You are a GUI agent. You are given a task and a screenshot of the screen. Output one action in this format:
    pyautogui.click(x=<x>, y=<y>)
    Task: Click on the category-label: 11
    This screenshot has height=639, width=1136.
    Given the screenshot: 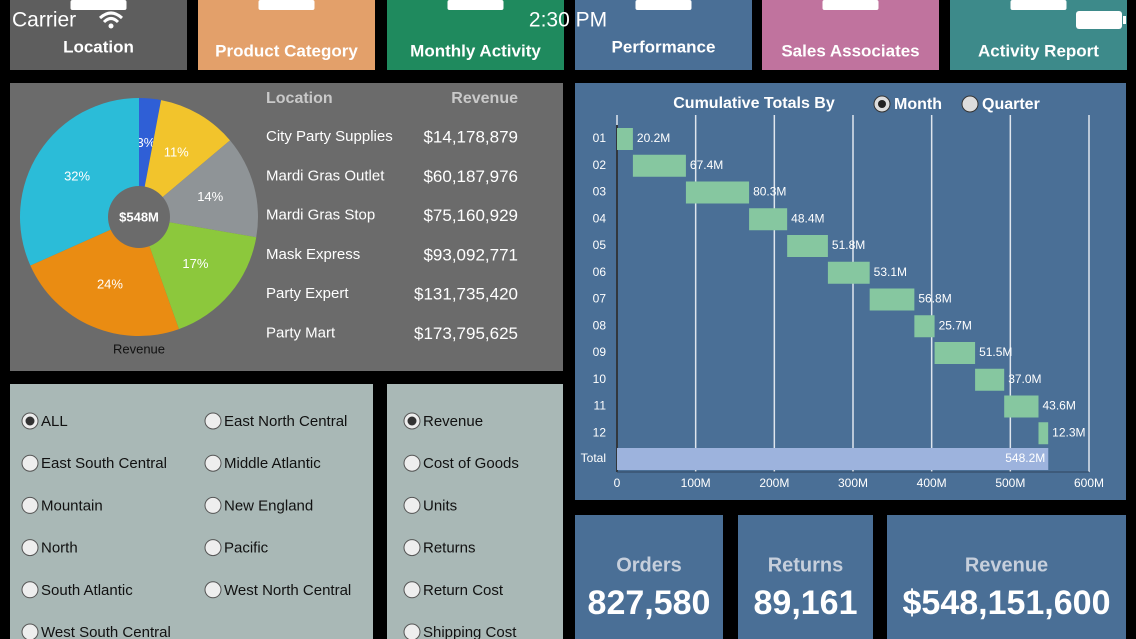 What is the action you would take?
    pyautogui.click(x=600, y=406)
    